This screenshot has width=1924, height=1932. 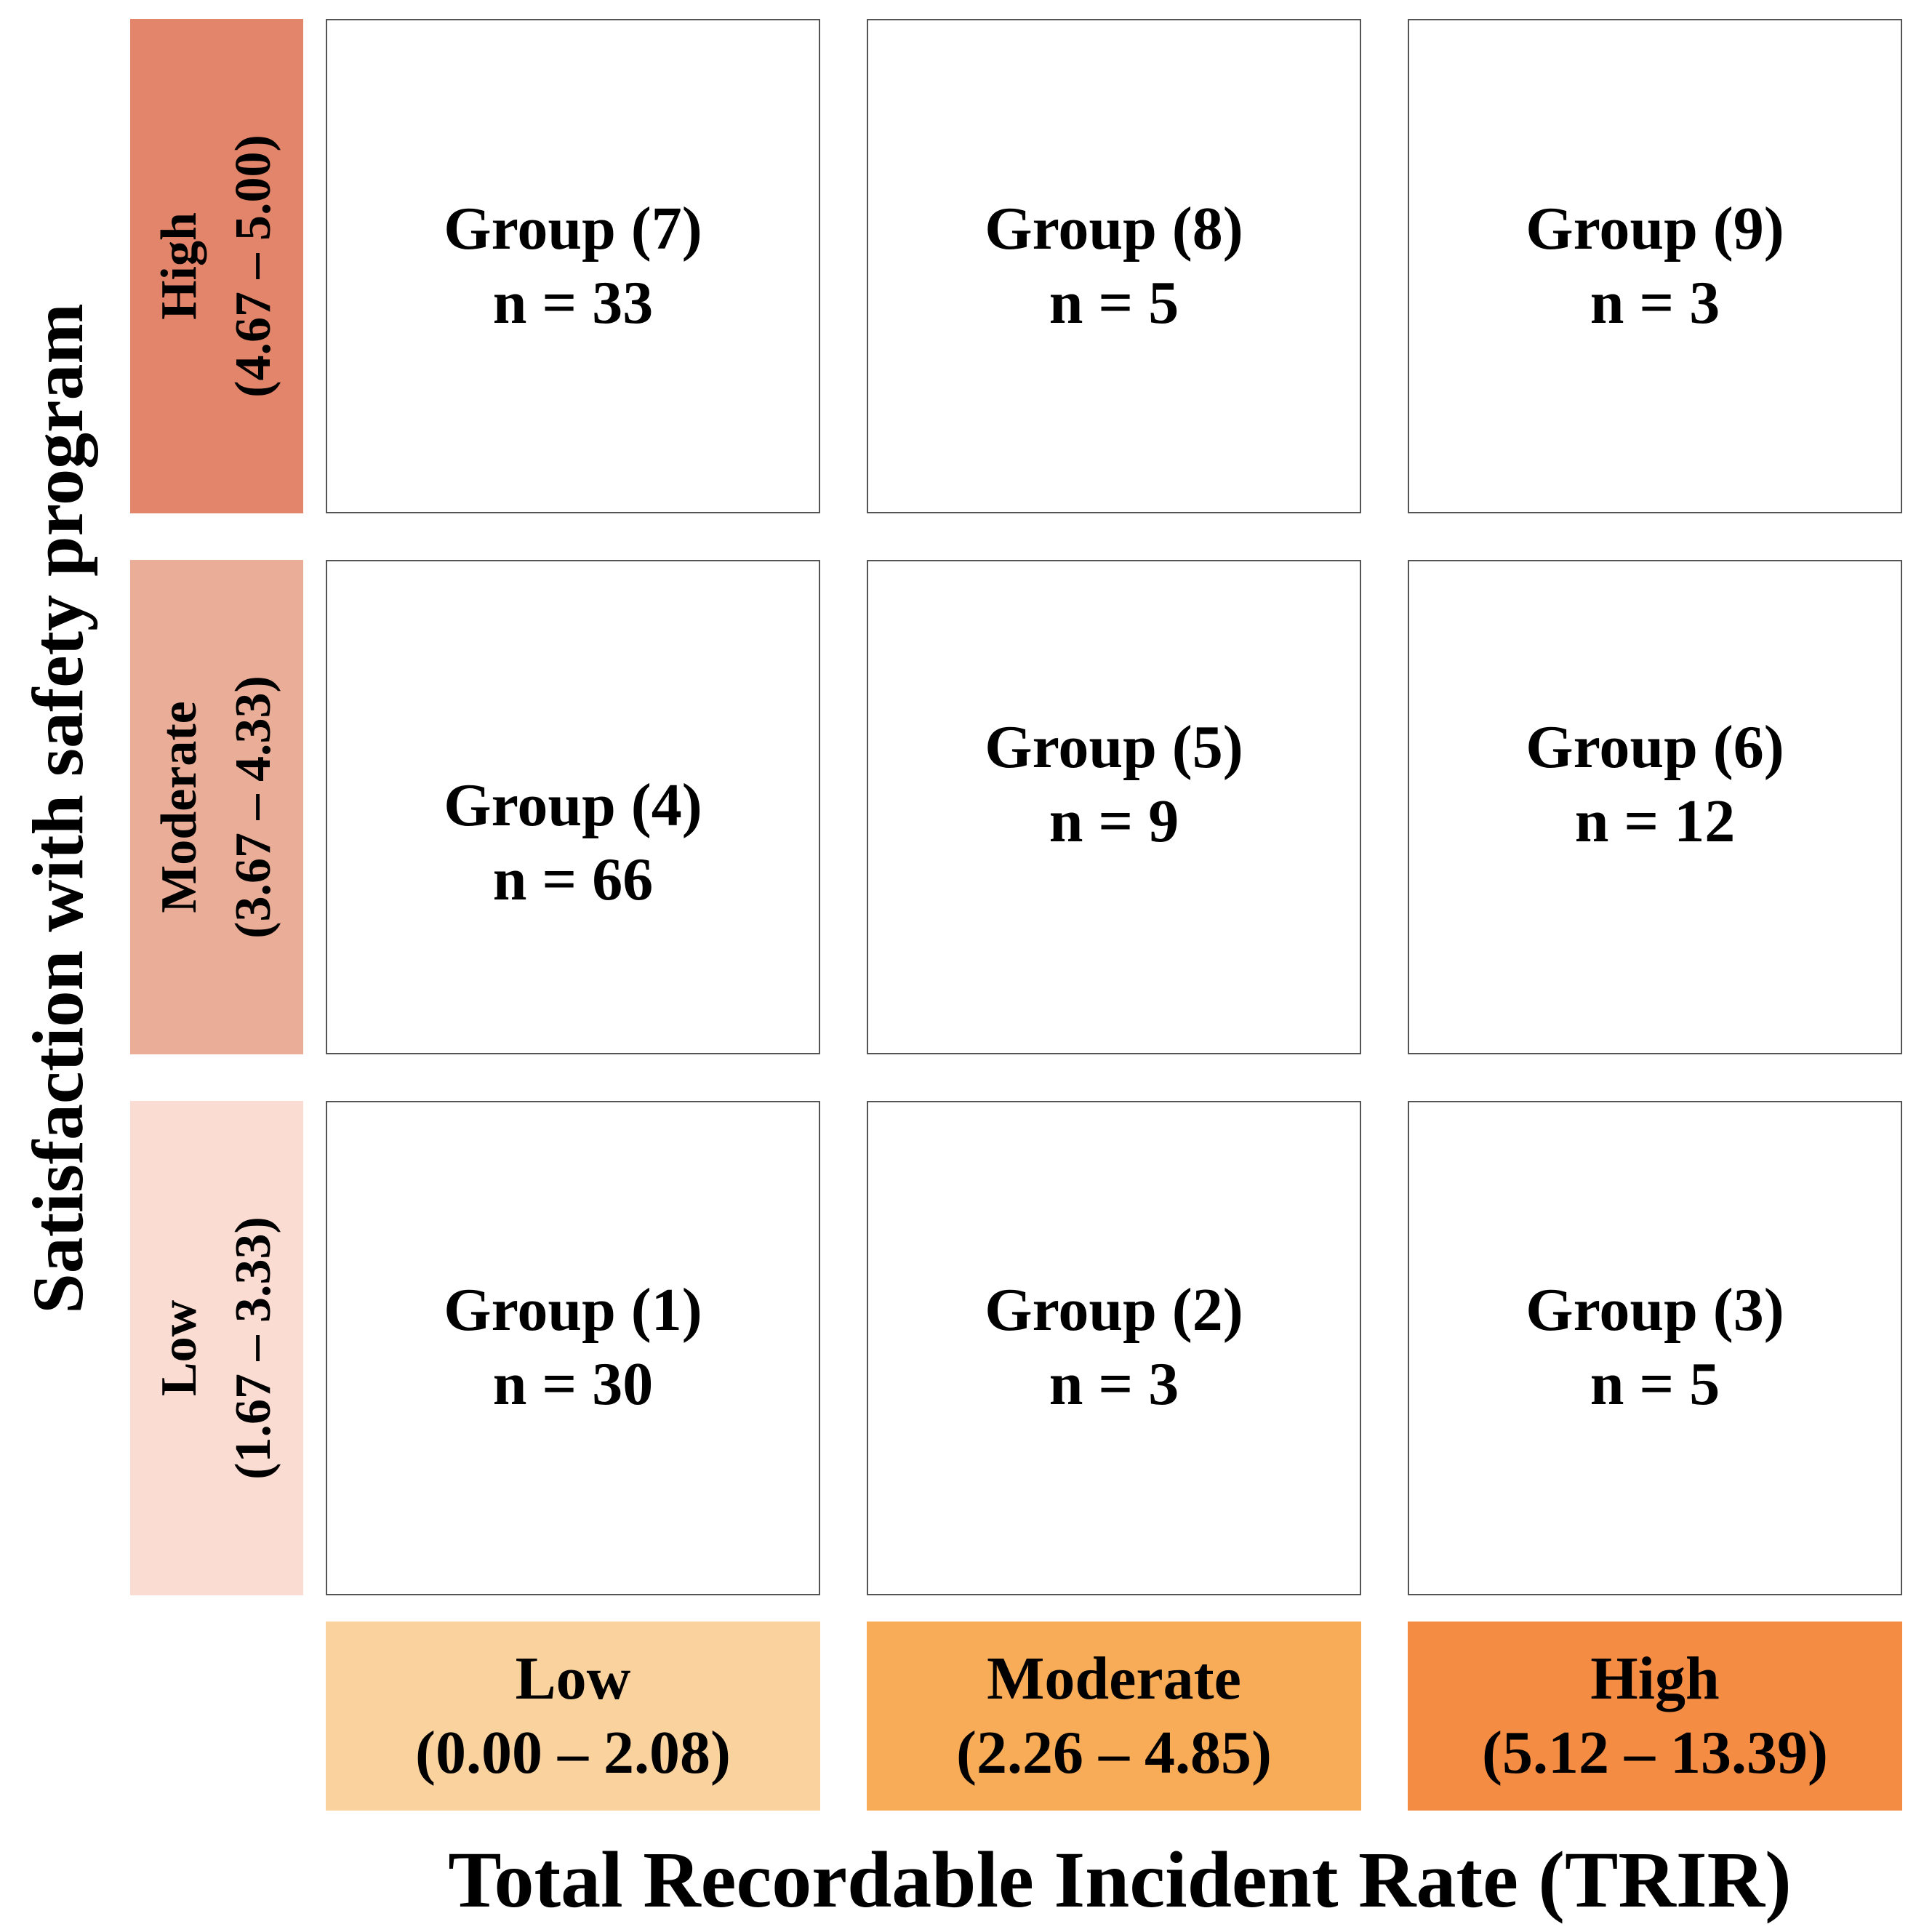 I want to click on column-label-moderate: Moderate (2.26 – 4.85), so click(x=1114, y=1716).